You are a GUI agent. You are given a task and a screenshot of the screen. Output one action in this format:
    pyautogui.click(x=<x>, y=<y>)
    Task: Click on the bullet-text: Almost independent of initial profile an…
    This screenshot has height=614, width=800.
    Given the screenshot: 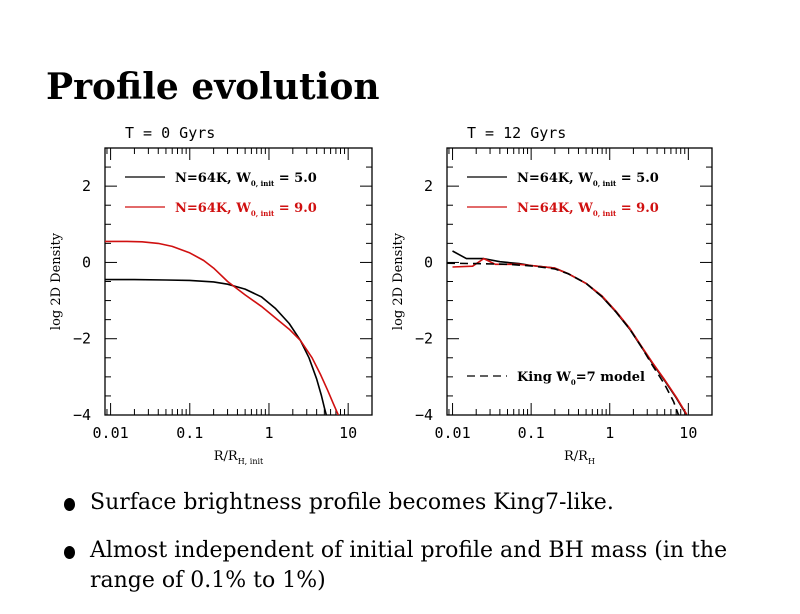 What is the action you would take?
    pyautogui.click(x=409, y=565)
    